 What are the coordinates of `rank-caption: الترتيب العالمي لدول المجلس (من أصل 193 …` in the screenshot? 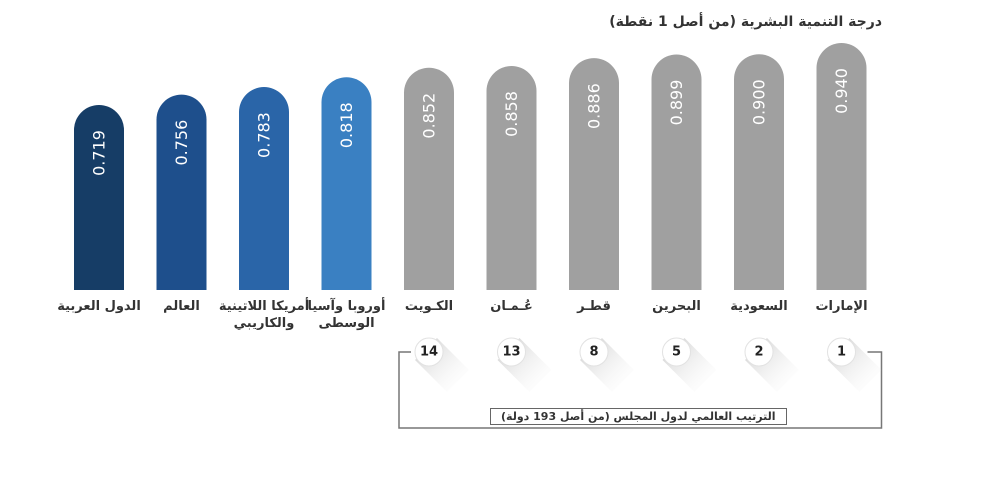 It's located at (638, 416).